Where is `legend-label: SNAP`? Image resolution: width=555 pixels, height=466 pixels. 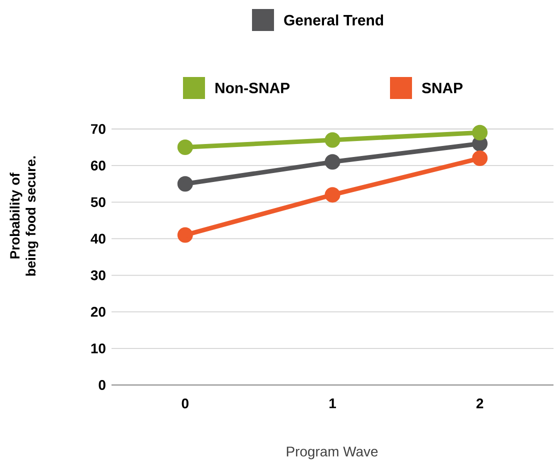 legend-label: SNAP is located at coordinates (442, 88).